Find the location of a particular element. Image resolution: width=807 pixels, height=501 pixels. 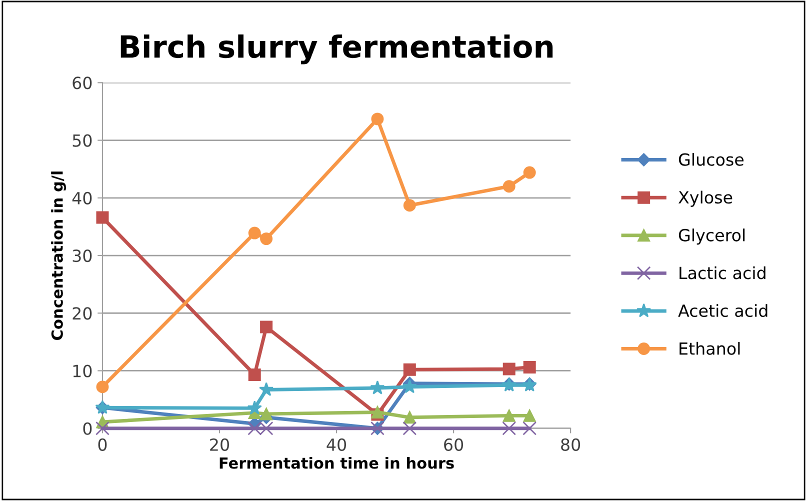

legend-label: Xylose is located at coordinates (705, 198).